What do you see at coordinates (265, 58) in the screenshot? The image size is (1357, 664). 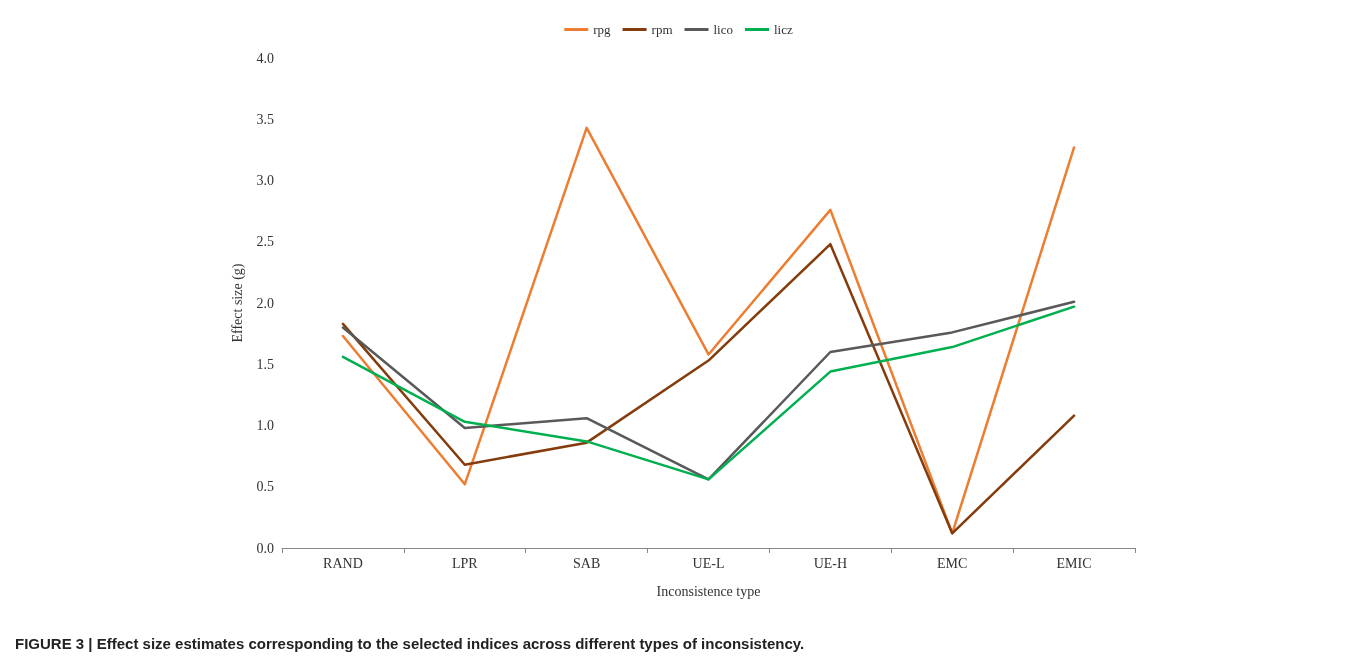 I see `y-tick-label: 4.0` at bounding box center [265, 58].